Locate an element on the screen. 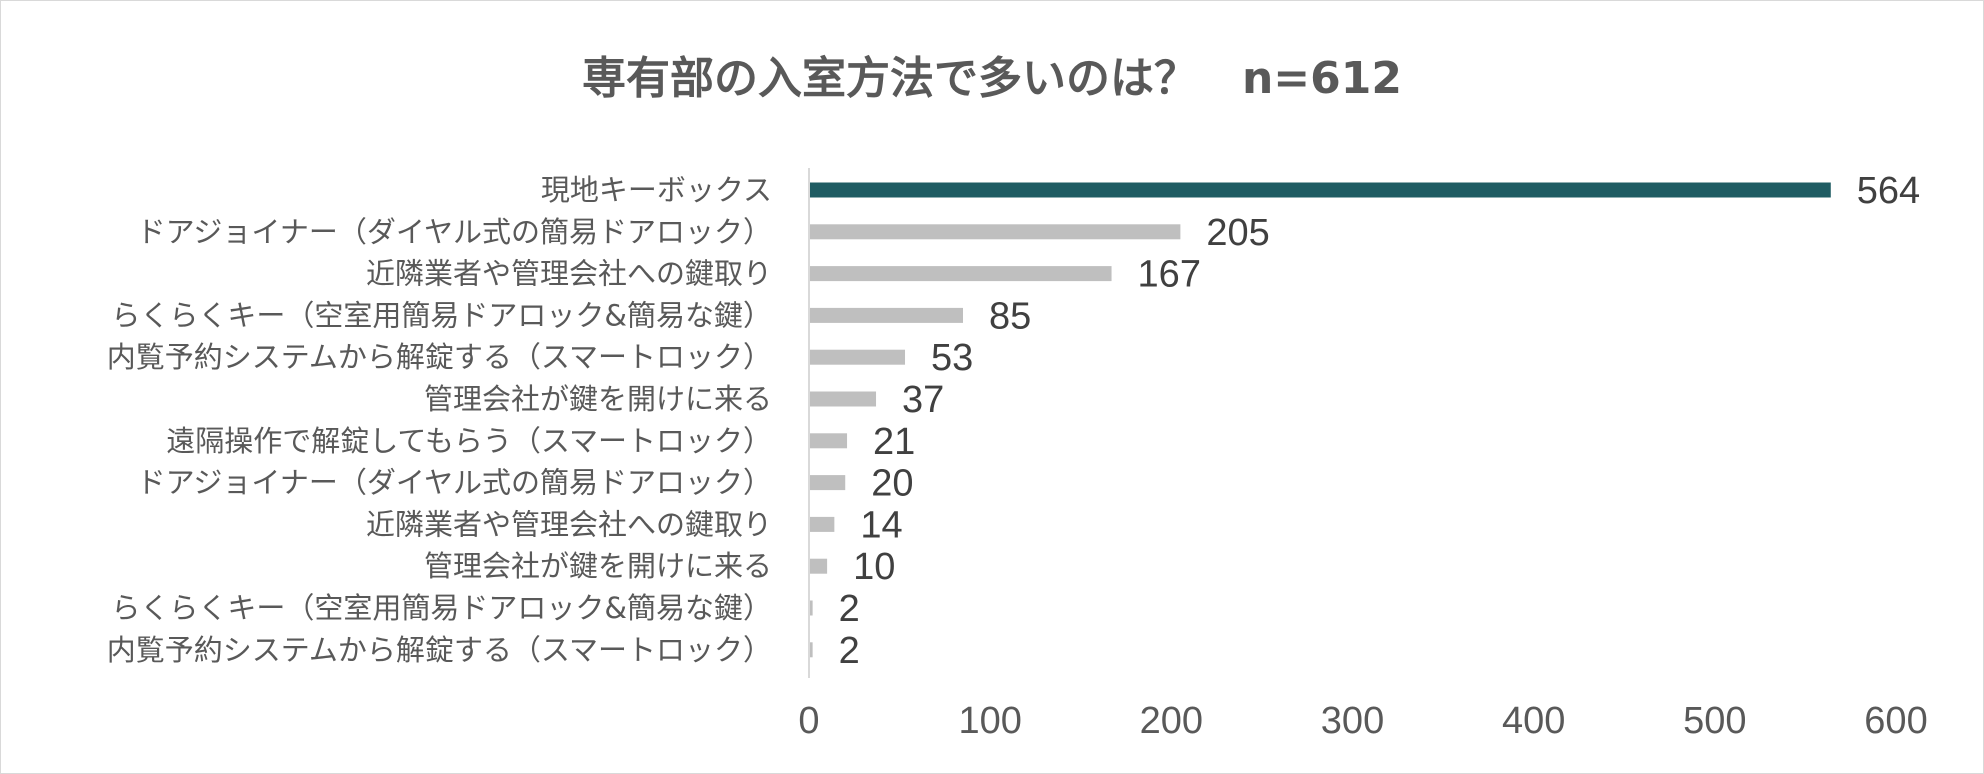  data-label: 205 is located at coordinates (1237, 233).